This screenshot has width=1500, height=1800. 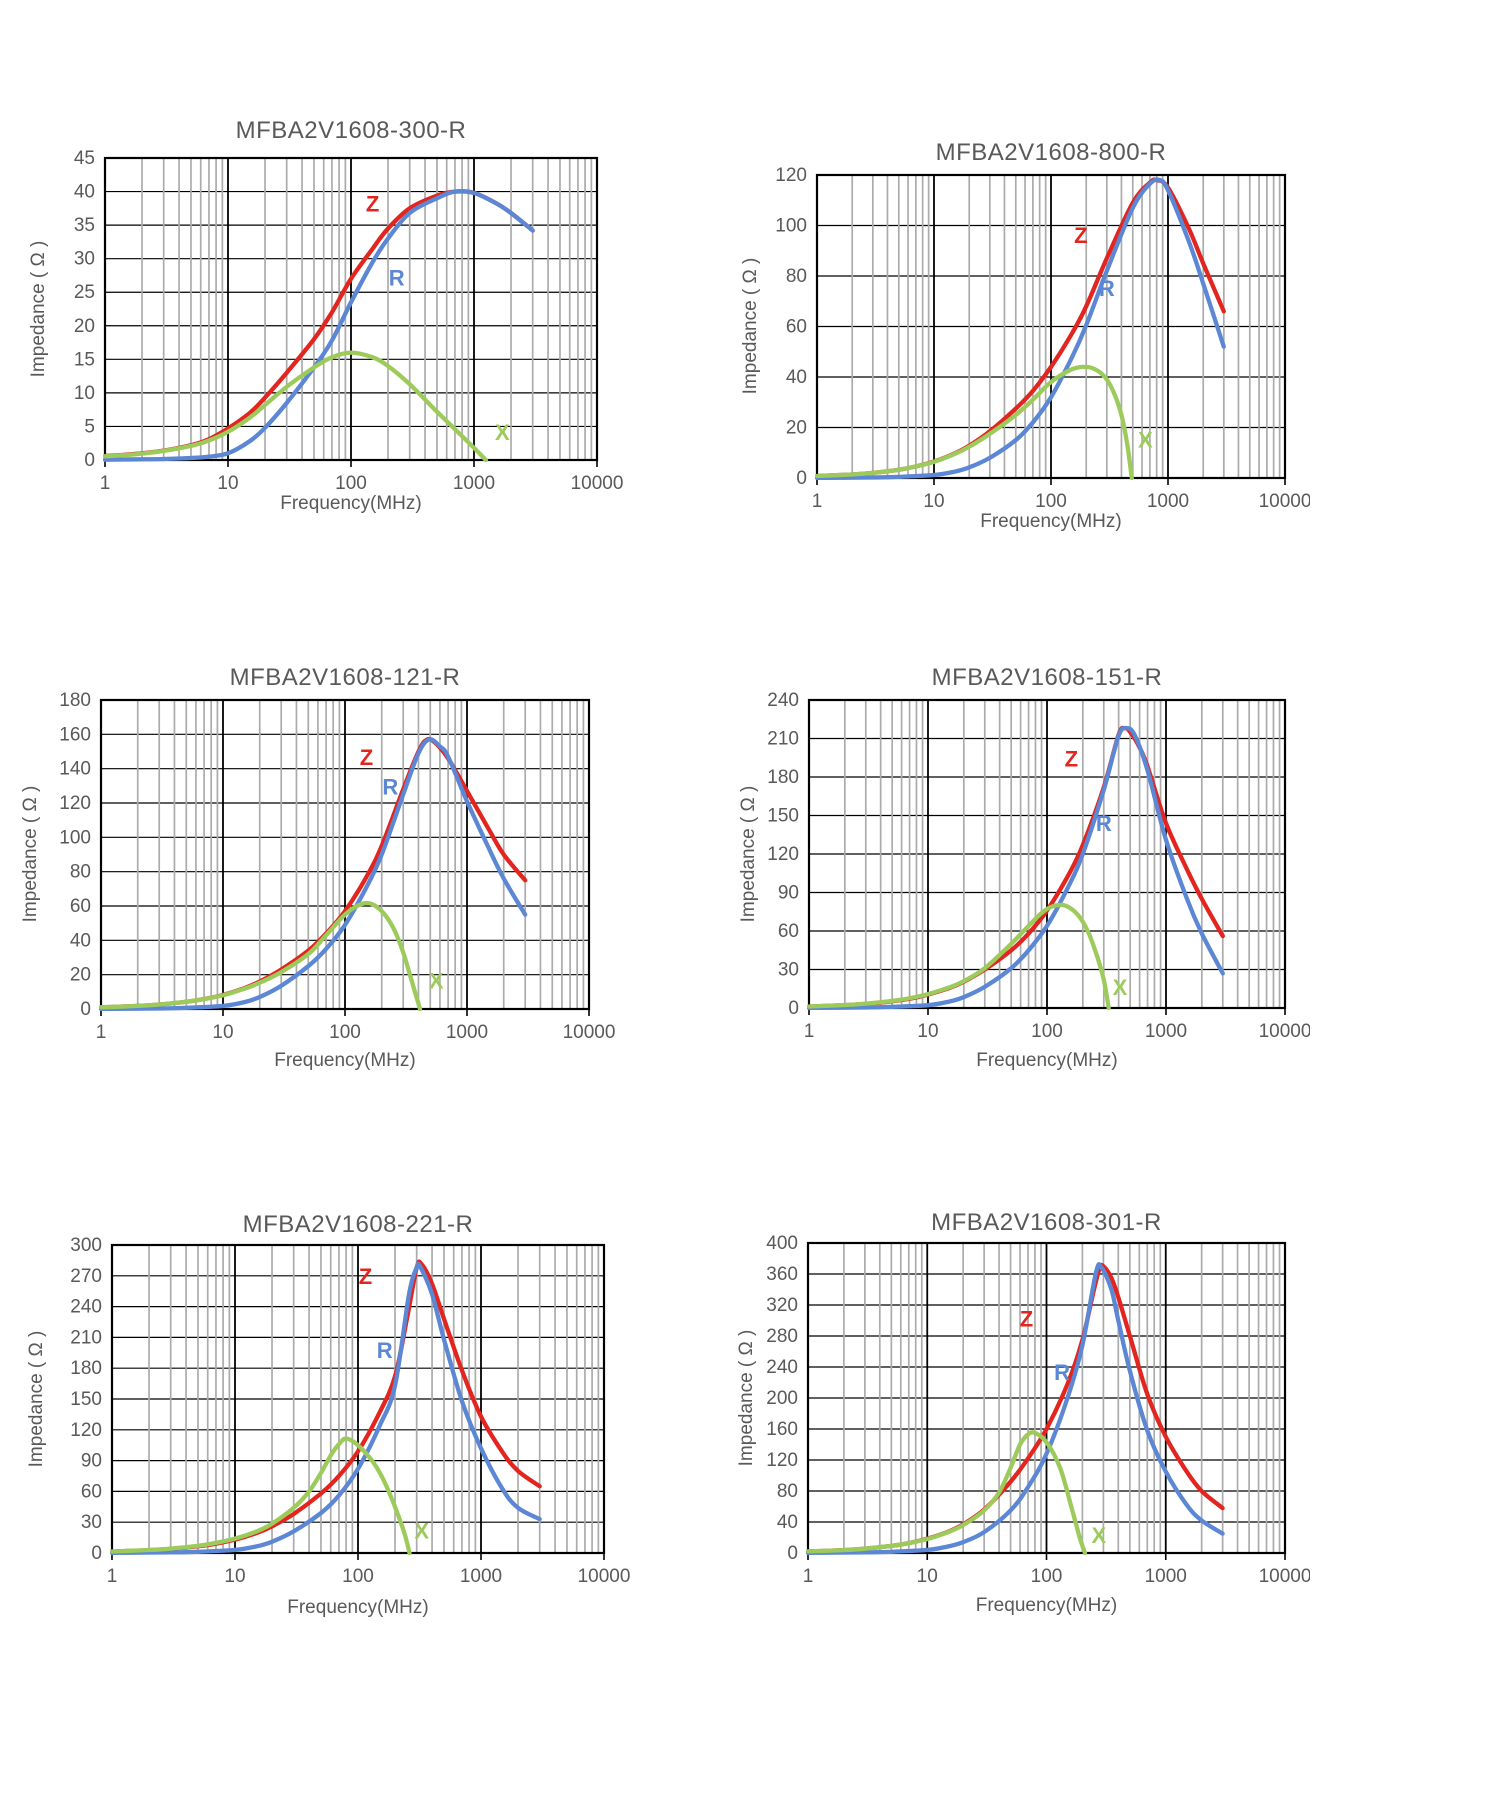 I want to click on y-tick-label: 180, so click(x=75, y=700).